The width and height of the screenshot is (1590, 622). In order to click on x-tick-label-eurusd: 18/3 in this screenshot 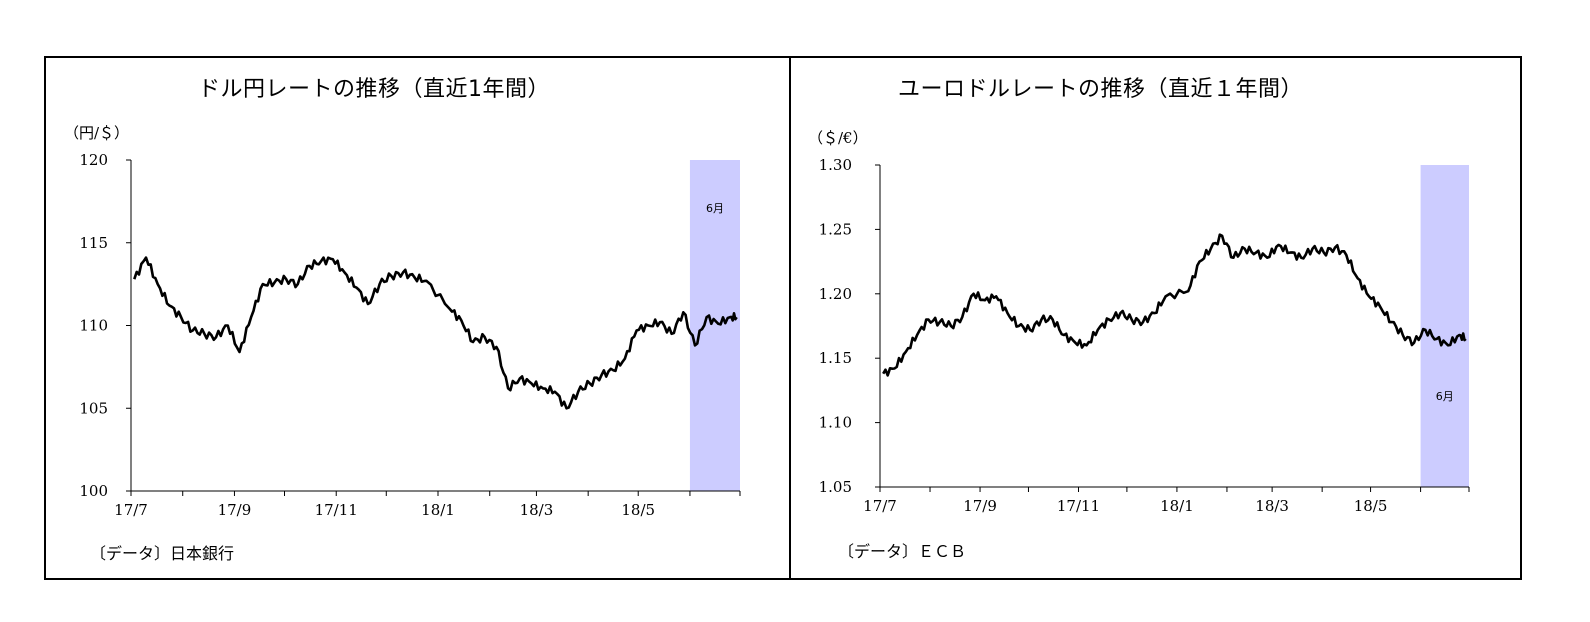, I will do `click(1272, 506)`.